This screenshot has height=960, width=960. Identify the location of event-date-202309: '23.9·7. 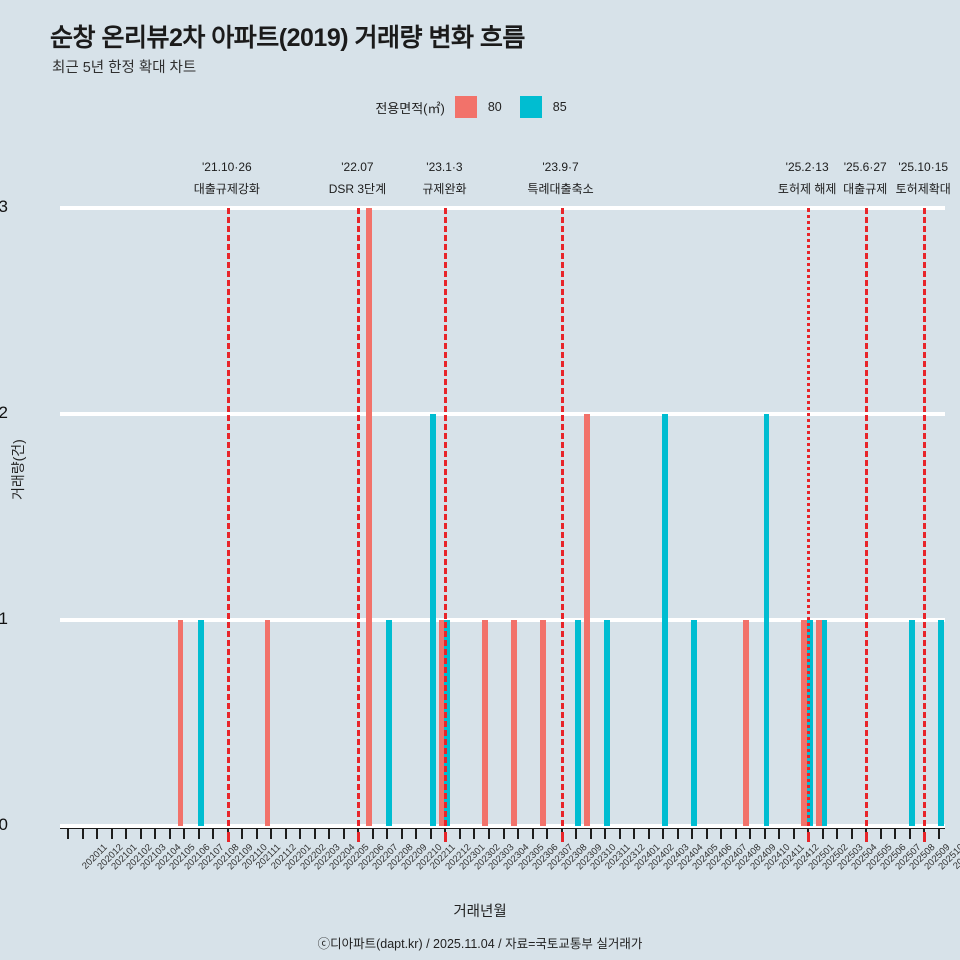
(560, 167).